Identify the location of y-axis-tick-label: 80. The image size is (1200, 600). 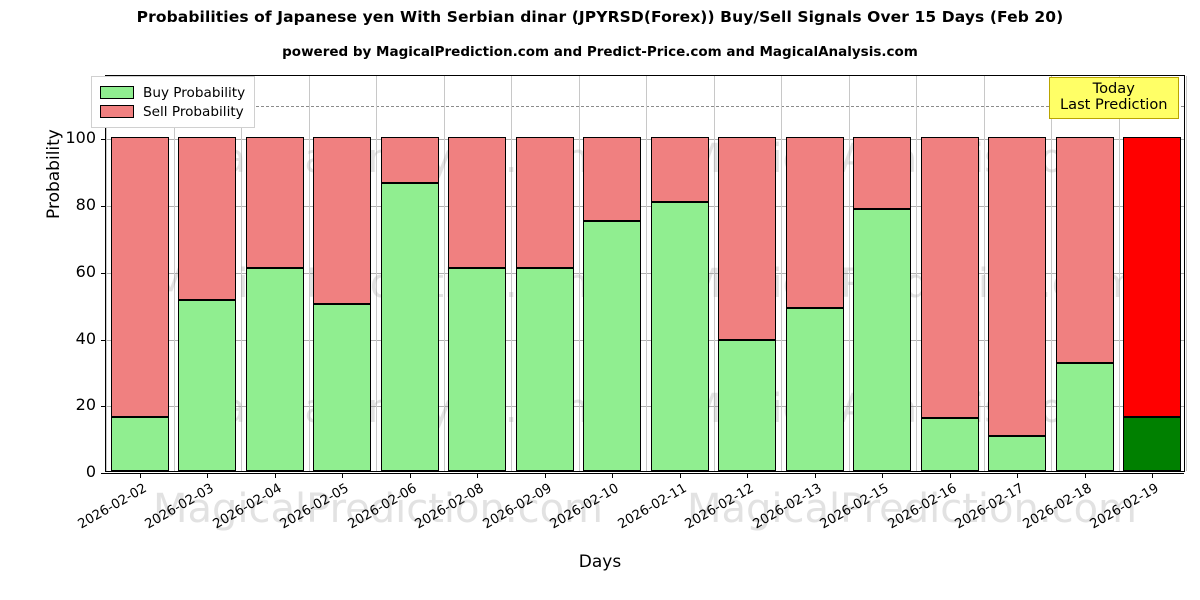
(85, 205).